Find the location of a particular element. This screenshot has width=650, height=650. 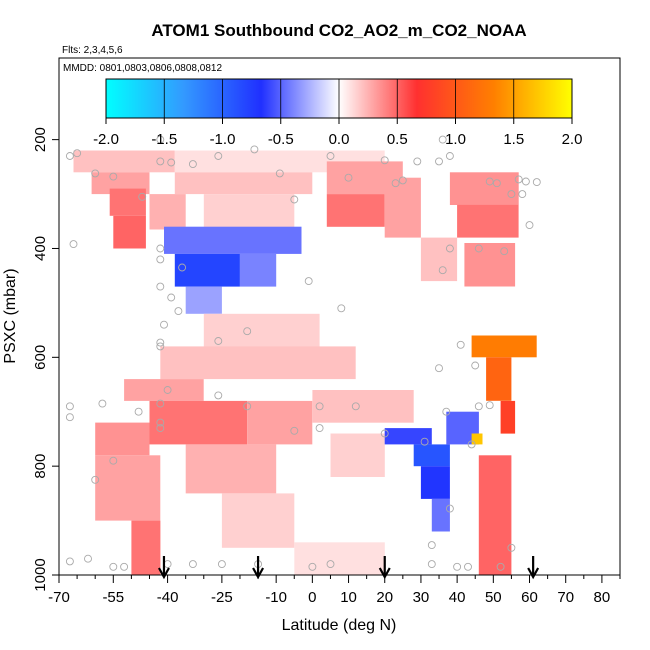

flights-note: Flts: 2,3,4,5,6 is located at coordinates (92, 50).